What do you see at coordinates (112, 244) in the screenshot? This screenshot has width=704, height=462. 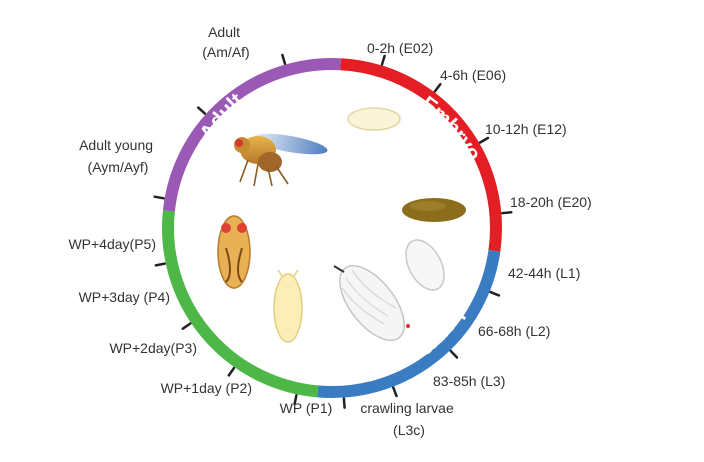 I see `label-p5: WP+4day(P5)` at bounding box center [112, 244].